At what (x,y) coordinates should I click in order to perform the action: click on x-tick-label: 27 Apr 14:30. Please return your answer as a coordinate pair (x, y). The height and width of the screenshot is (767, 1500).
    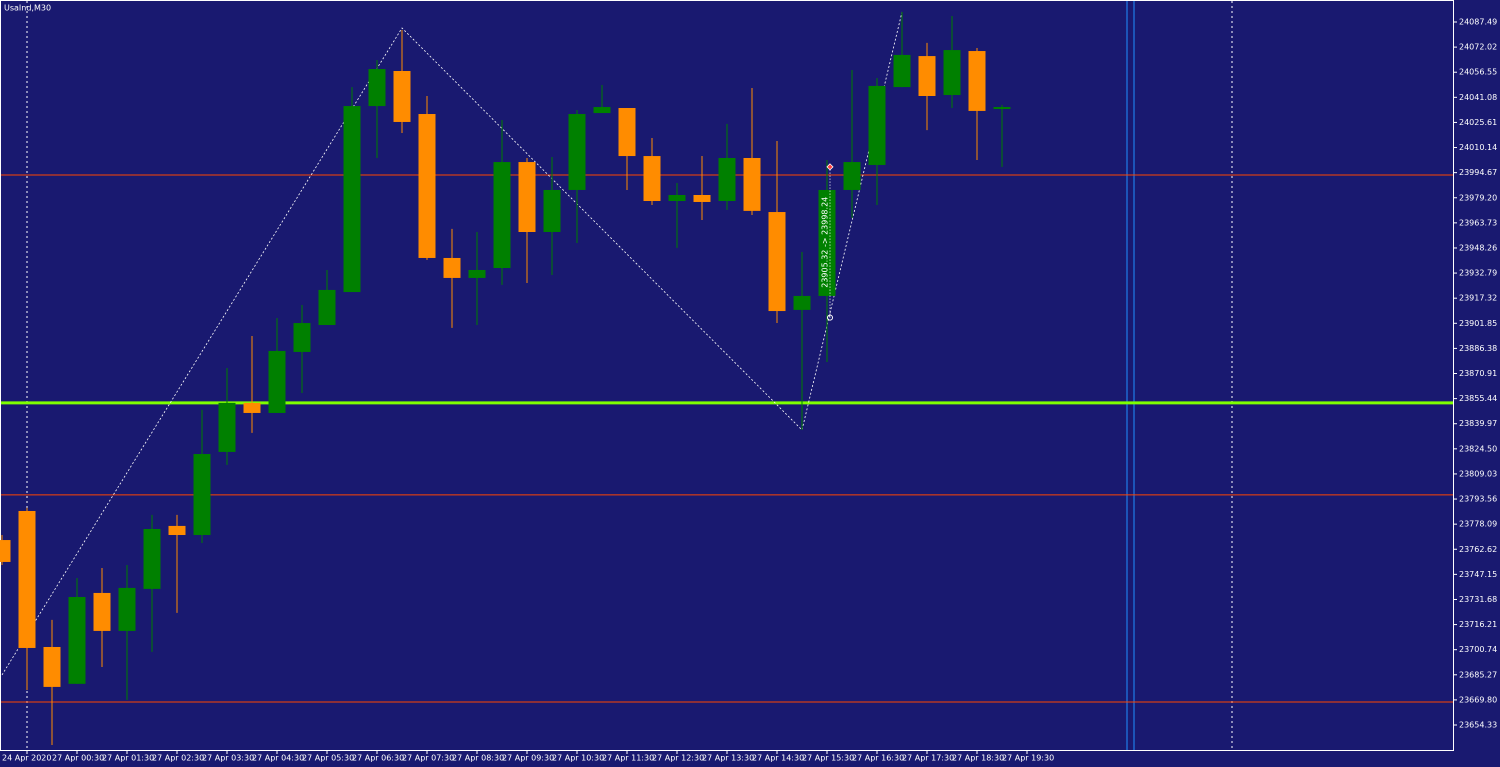
    Looking at the image, I should click on (778, 758).